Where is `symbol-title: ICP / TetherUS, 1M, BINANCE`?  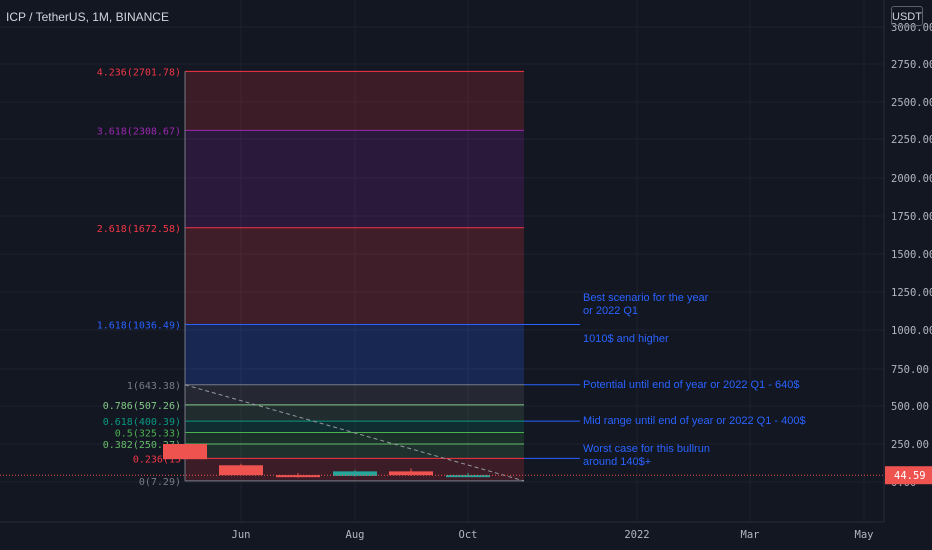 symbol-title: ICP / TetherUS, 1M, BINANCE is located at coordinates (87, 17).